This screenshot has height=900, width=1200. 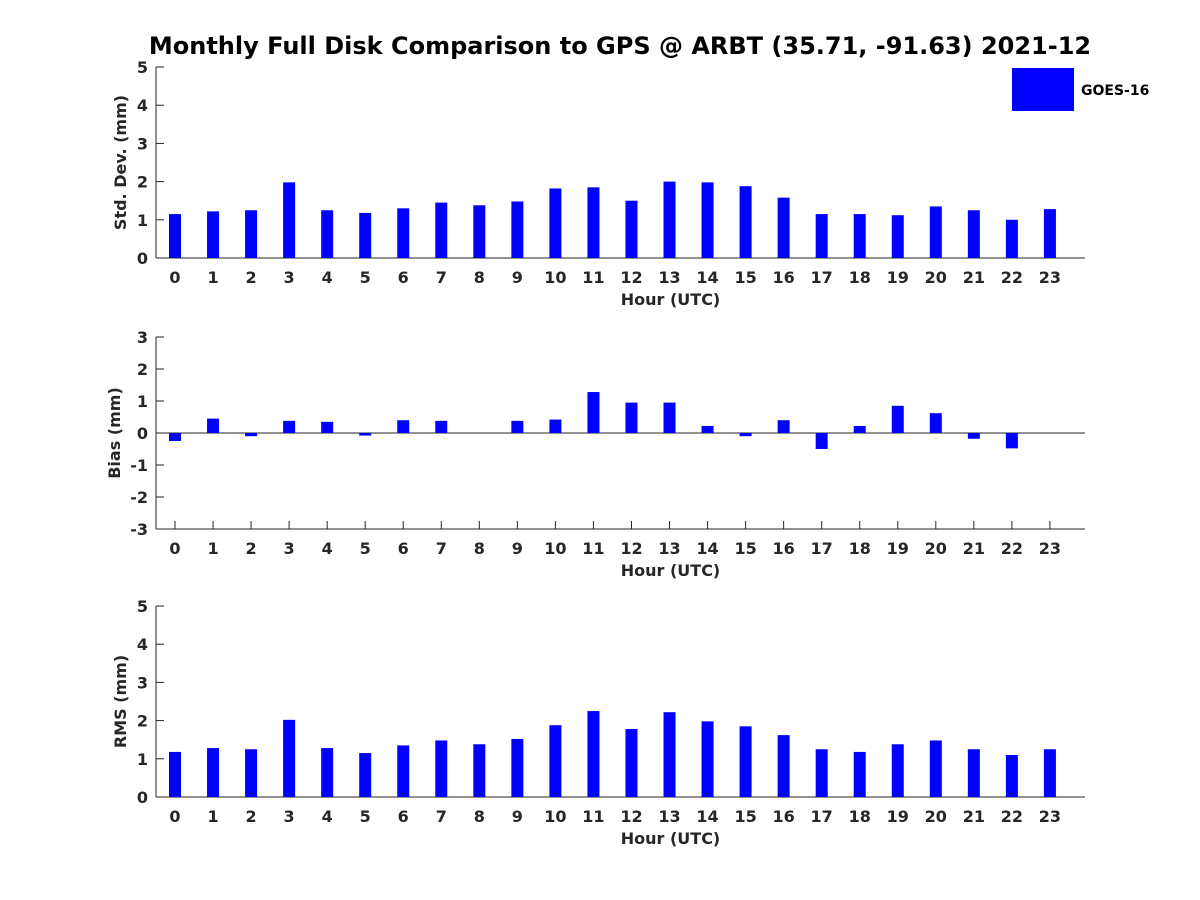 I want to click on y-tick-label: -2, so click(x=139, y=497).